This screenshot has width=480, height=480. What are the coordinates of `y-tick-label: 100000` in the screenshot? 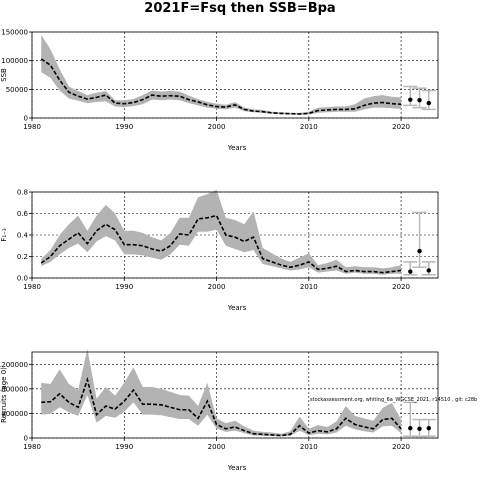 It's located at (14, 61).